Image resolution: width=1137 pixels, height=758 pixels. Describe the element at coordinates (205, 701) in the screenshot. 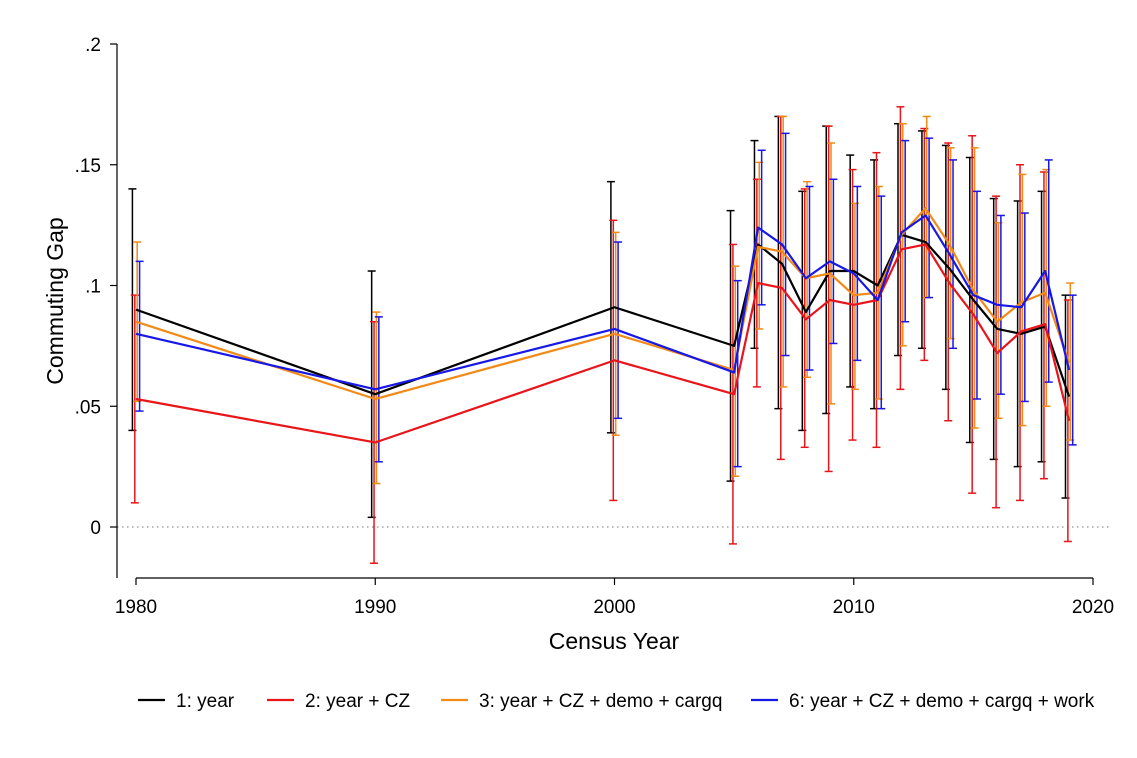

I see `legend-label: 1: year` at that location.